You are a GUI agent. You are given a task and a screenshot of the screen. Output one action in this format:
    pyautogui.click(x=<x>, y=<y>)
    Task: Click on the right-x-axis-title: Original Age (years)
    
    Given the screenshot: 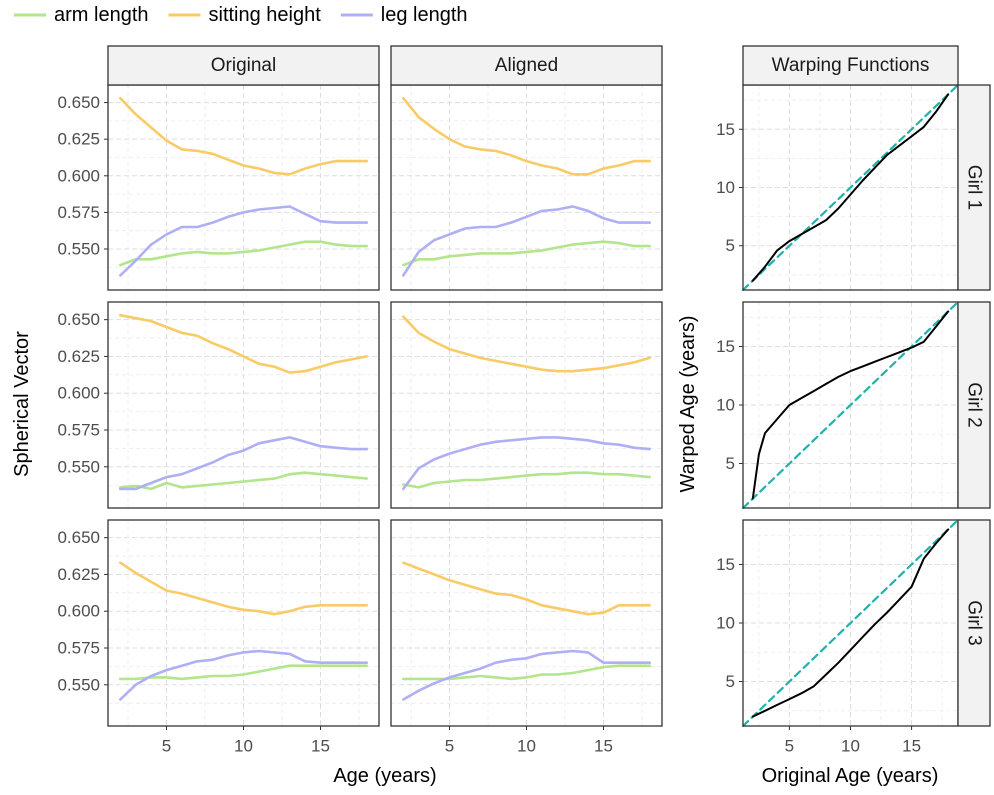 What is the action you would take?
    pyautogui.click(x=850, y=776)
    